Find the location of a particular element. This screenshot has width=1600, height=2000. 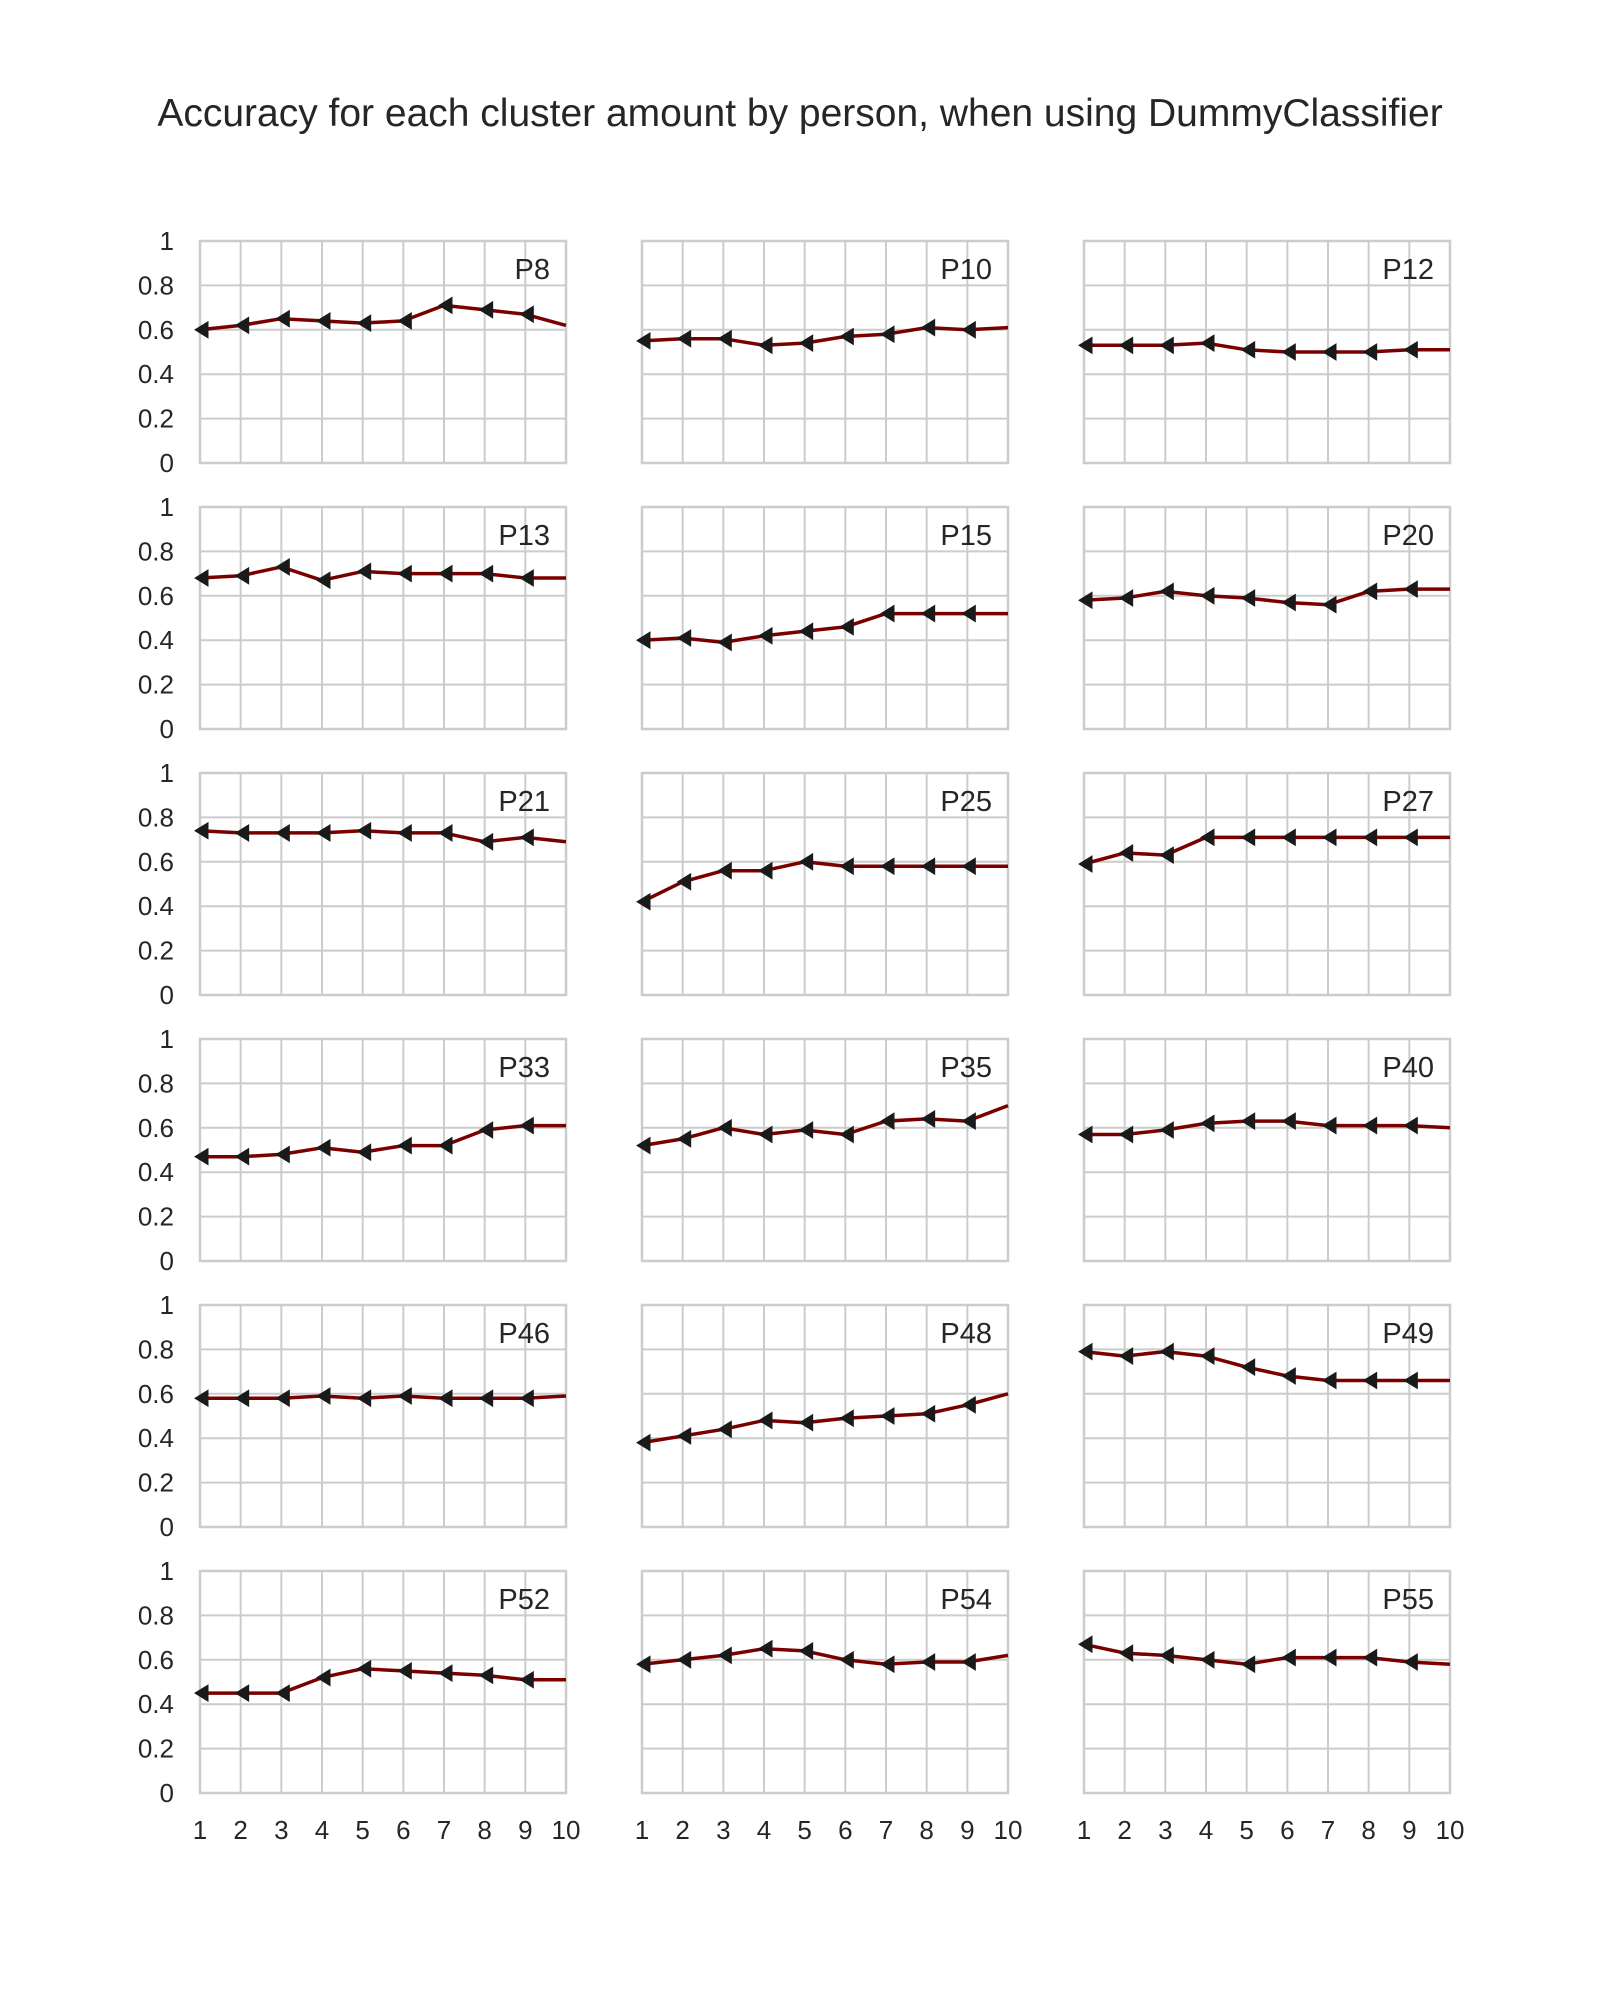

subplot-p49: P49 is located at coordinates (1265, 1416).